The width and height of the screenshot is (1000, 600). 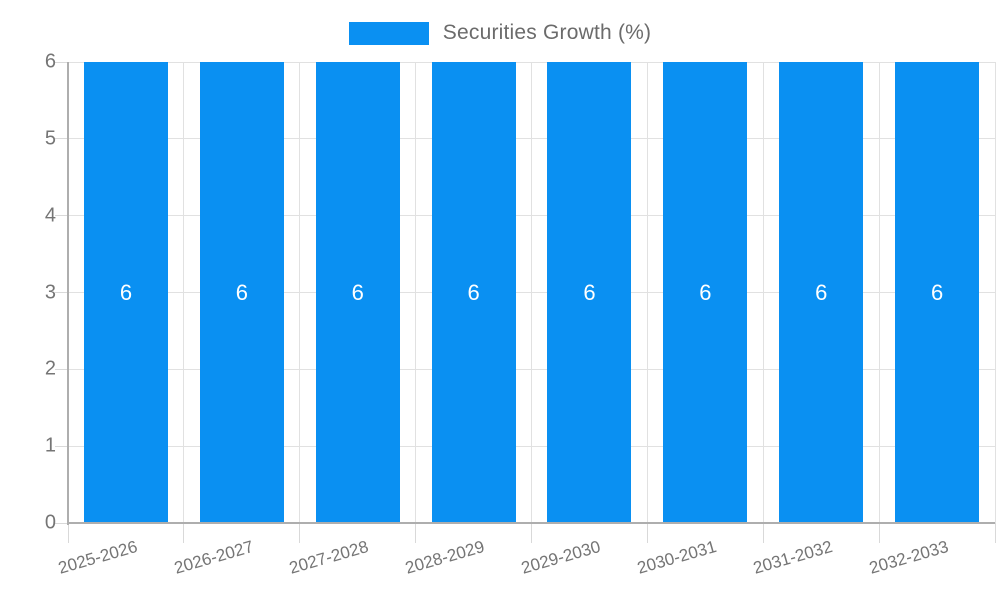 I want to click on bar-2030-2031, so click(x=705, y=292).